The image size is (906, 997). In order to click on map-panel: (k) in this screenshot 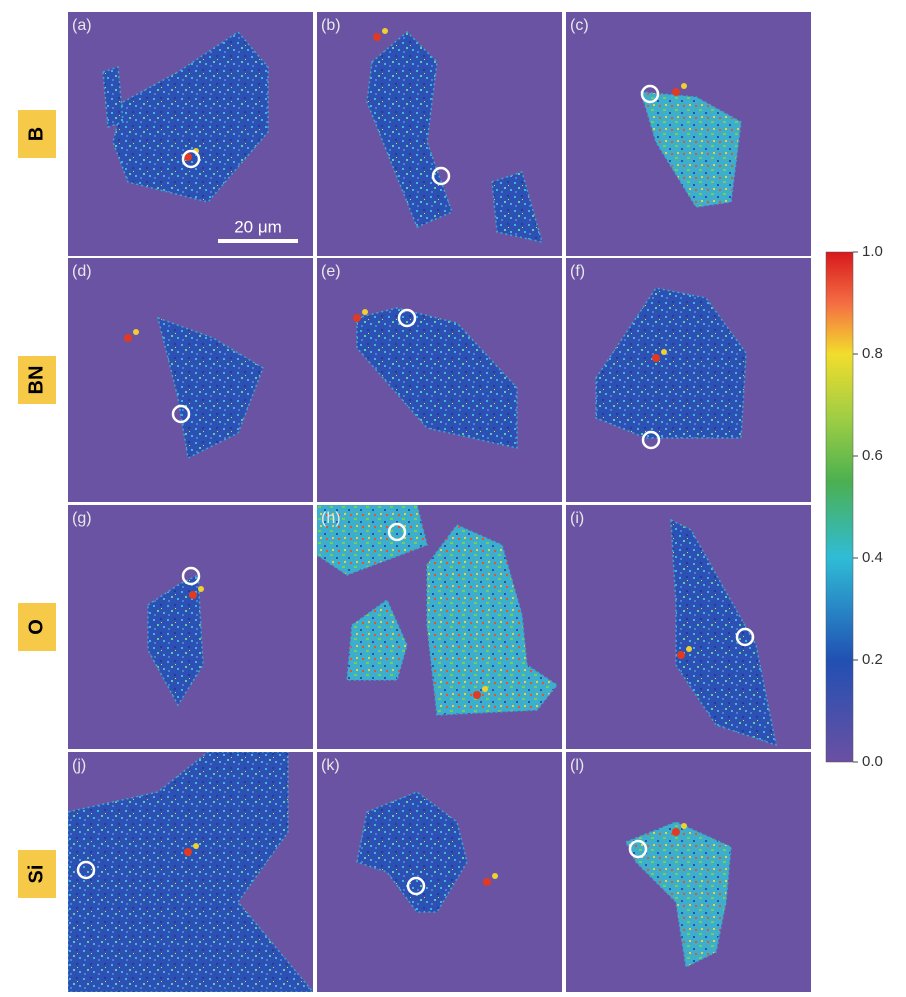, I will do `click(439, 874)`.